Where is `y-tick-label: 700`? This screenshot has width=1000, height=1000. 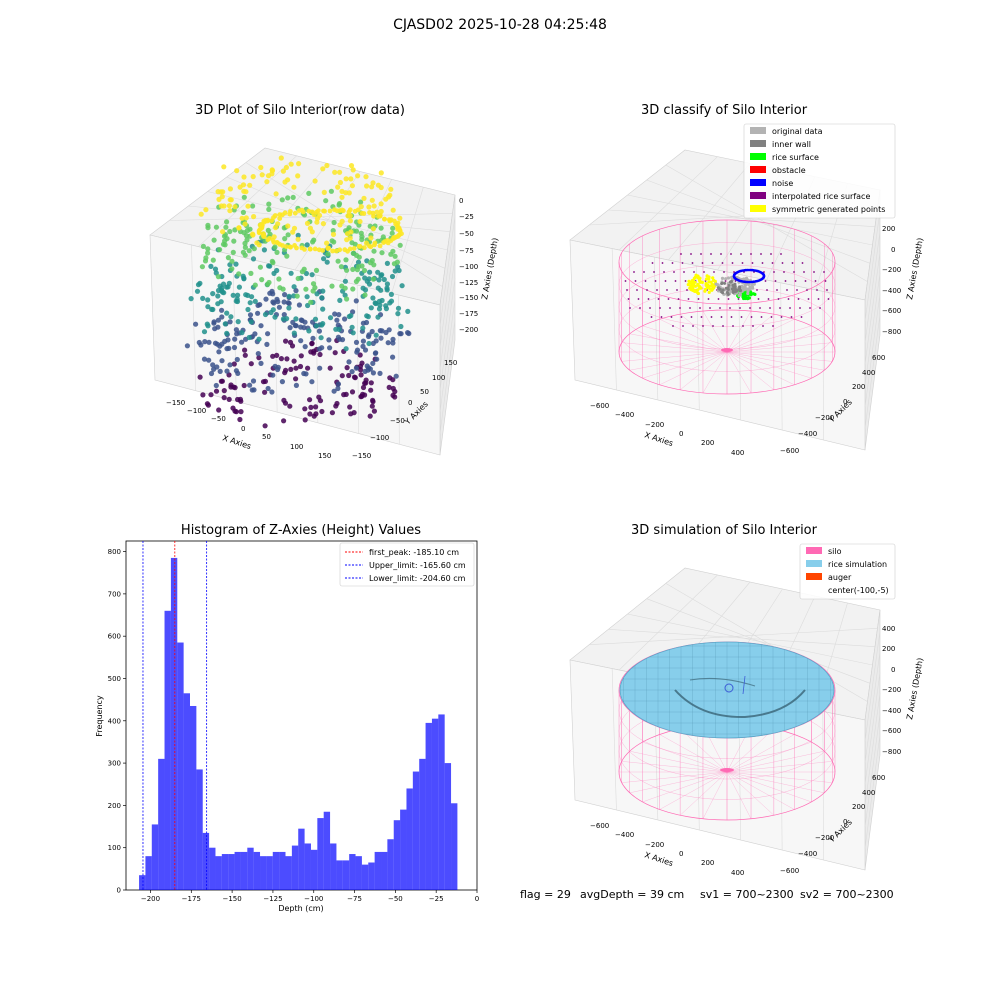 y-tick-label: 700 is located at coordinates (114, 594).